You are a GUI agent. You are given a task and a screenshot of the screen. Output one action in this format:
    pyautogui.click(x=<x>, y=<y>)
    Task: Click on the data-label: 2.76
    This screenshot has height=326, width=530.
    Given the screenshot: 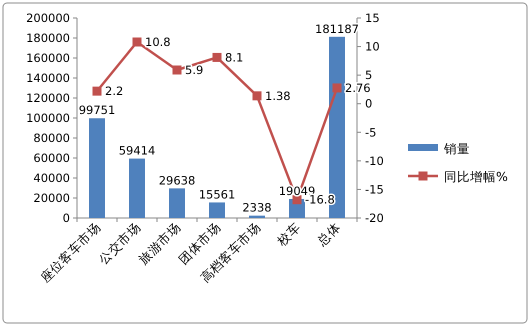 What is the action you would take?
    pyautogui.click(x=358, y=87)
    